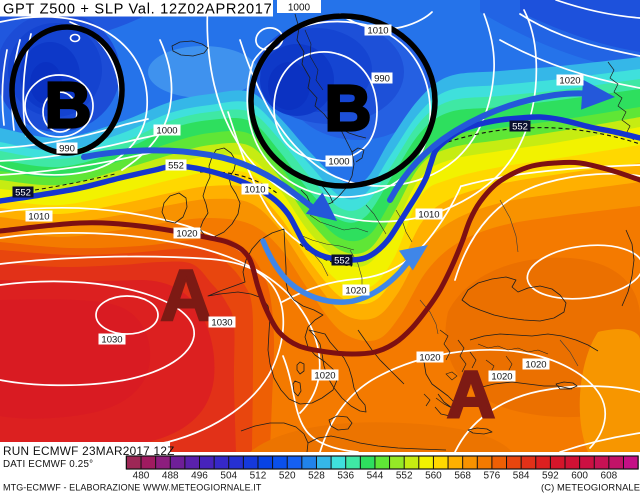 This screenshot has width=640, height=494. I want to click on svg-text: 520, so click(287, 476).